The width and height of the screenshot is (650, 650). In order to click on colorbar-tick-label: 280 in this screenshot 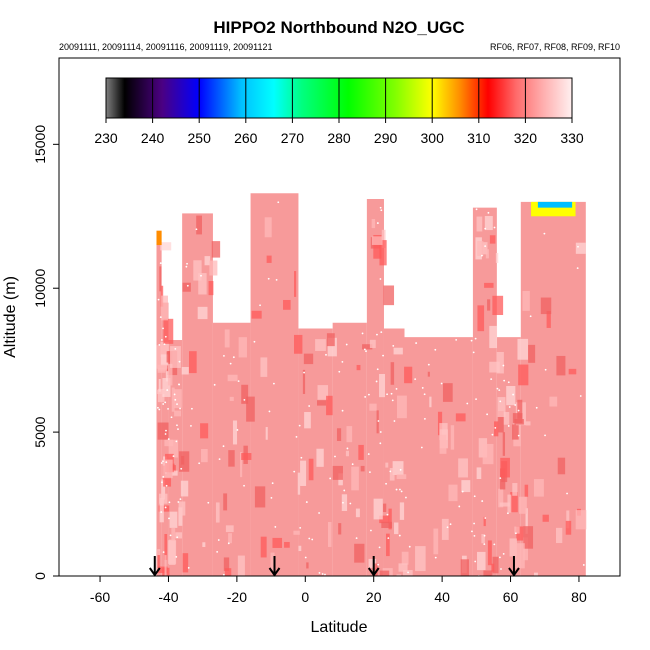, I will do `click(339, 138)`.